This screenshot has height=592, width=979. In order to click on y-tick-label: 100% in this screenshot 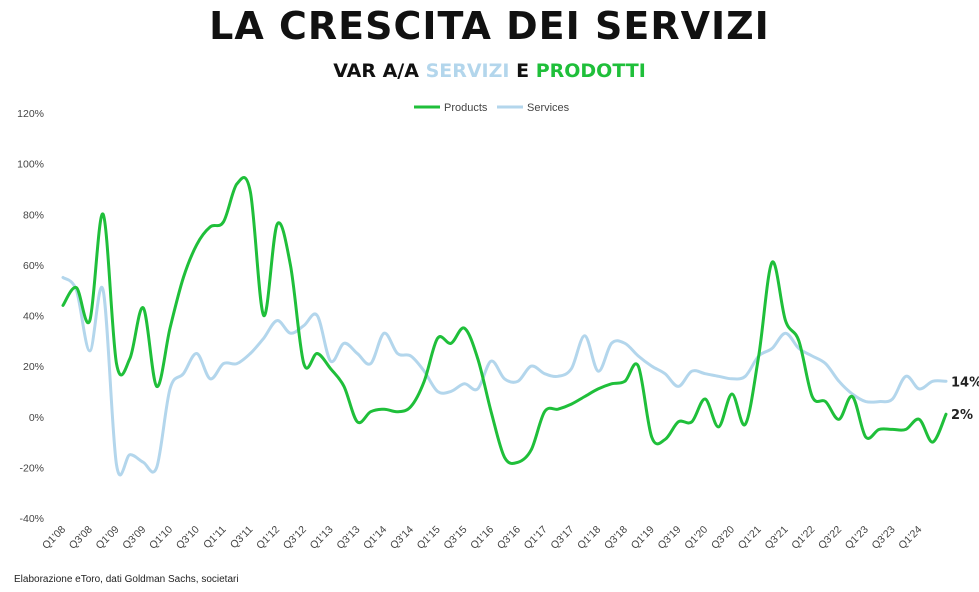, I will do `click(30, 165)`.